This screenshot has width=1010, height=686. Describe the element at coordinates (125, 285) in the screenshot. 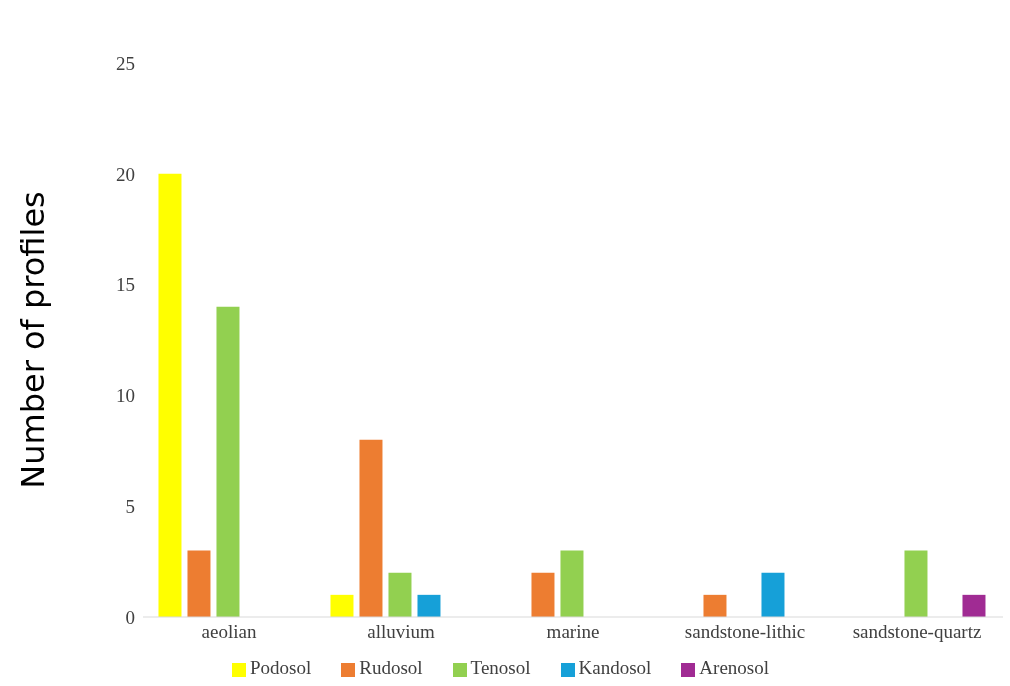

I see `y-tick-label: 15` at that location.